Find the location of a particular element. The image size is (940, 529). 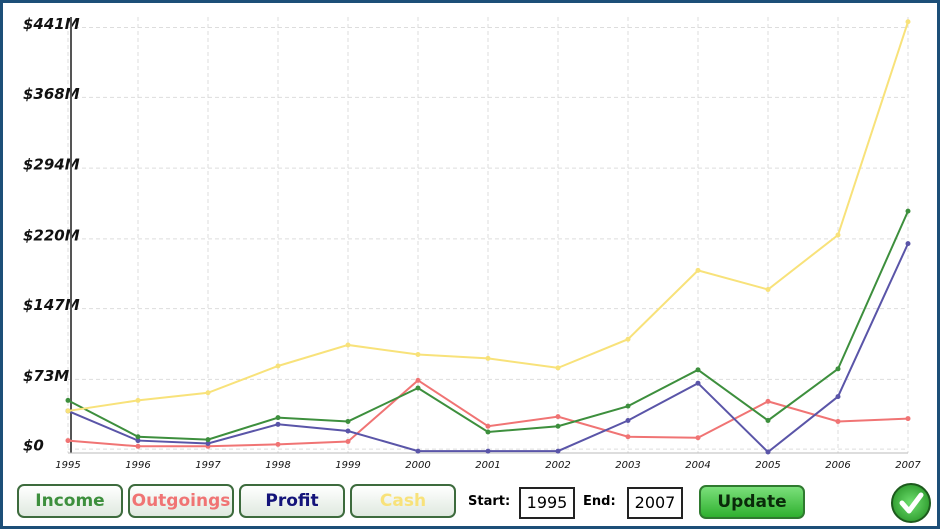

income-button: Income is located at coordinates (70, 501).